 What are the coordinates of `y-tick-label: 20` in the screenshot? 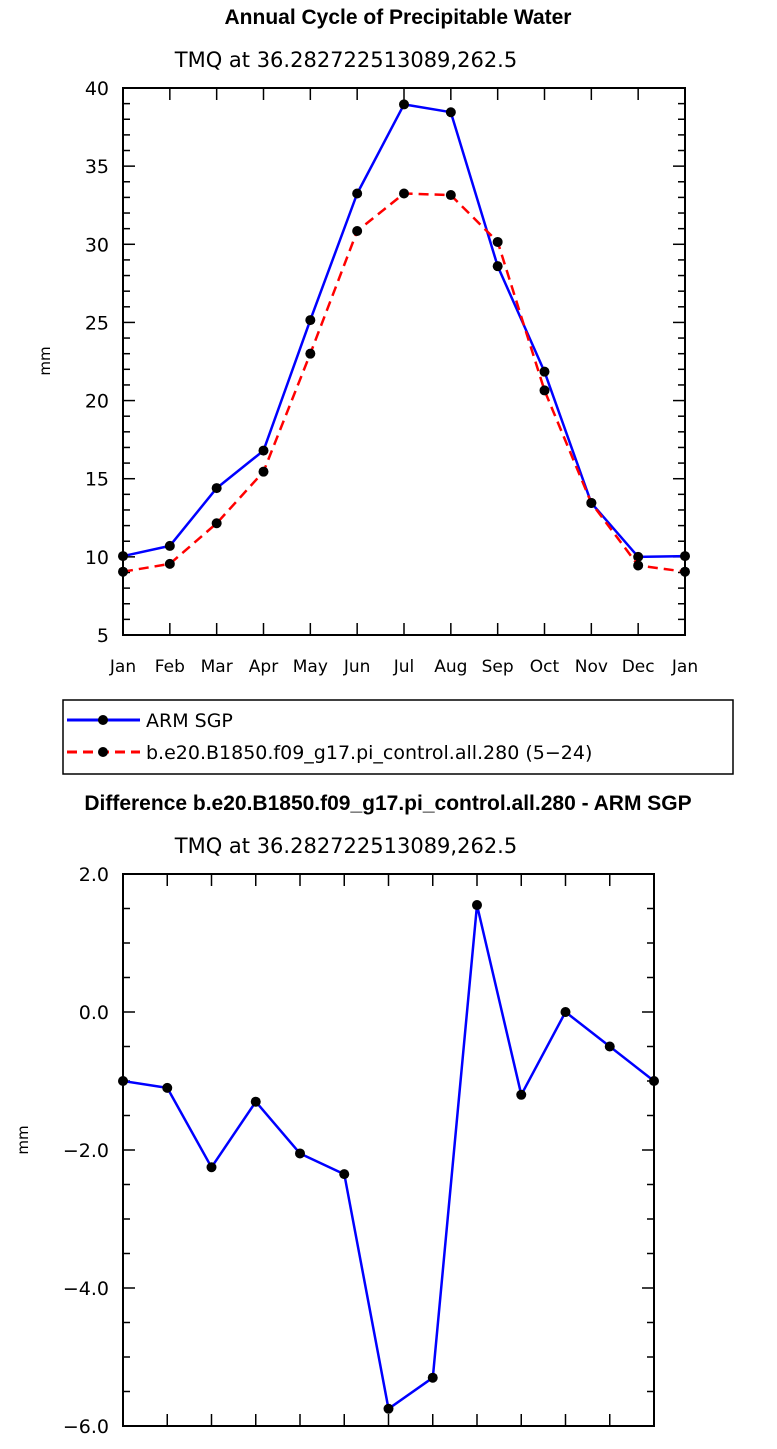 It's located at (97, 402).